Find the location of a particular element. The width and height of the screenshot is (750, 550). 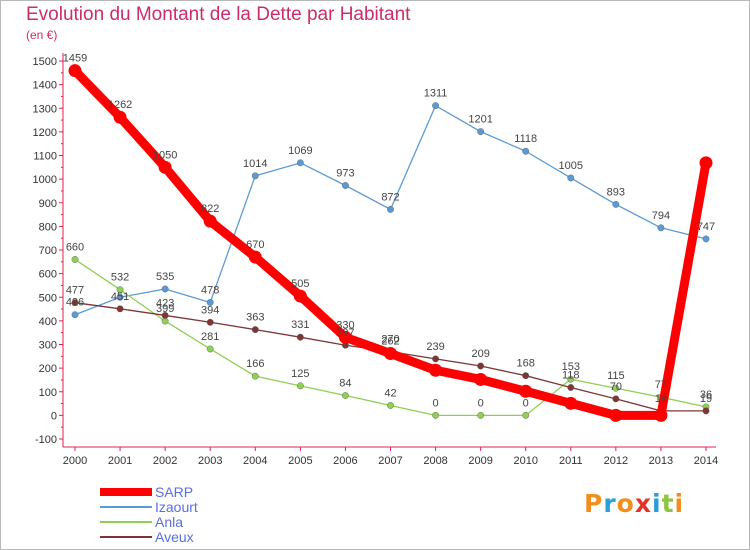

aveux-data-label: 451 is located at coordinates (120, 297).